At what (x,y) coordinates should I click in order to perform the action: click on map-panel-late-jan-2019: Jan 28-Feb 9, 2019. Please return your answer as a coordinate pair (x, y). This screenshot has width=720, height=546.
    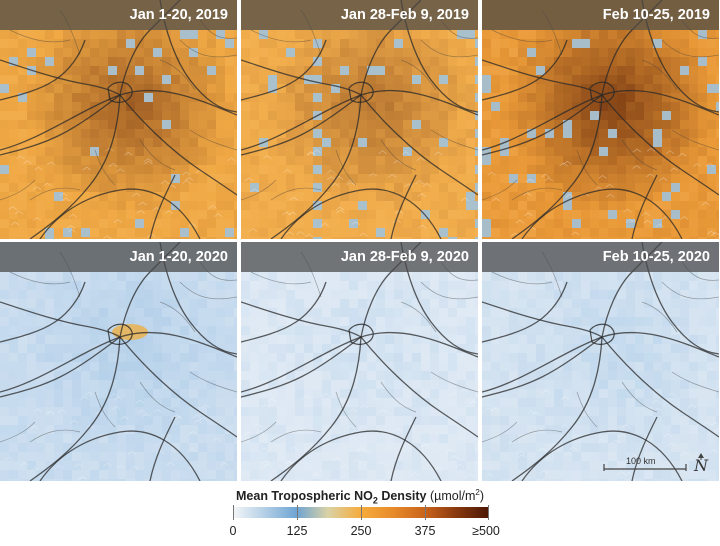
    Looking at the image, I should click on (359, 119).